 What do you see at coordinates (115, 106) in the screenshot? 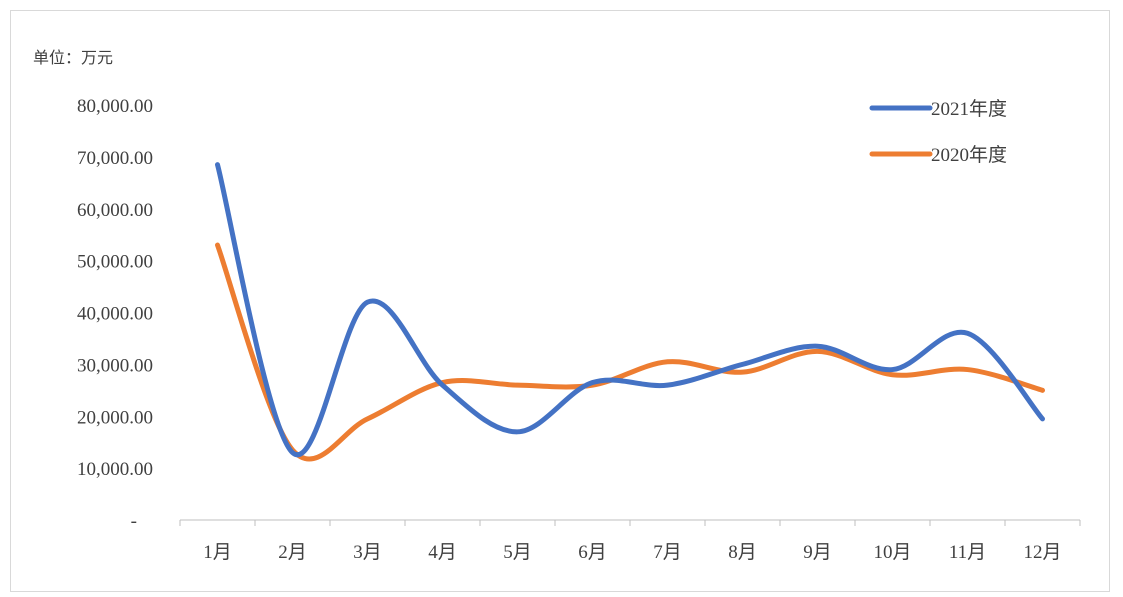
I see `y-tick-label: 80,000.00` at bounding box center [115, 106].